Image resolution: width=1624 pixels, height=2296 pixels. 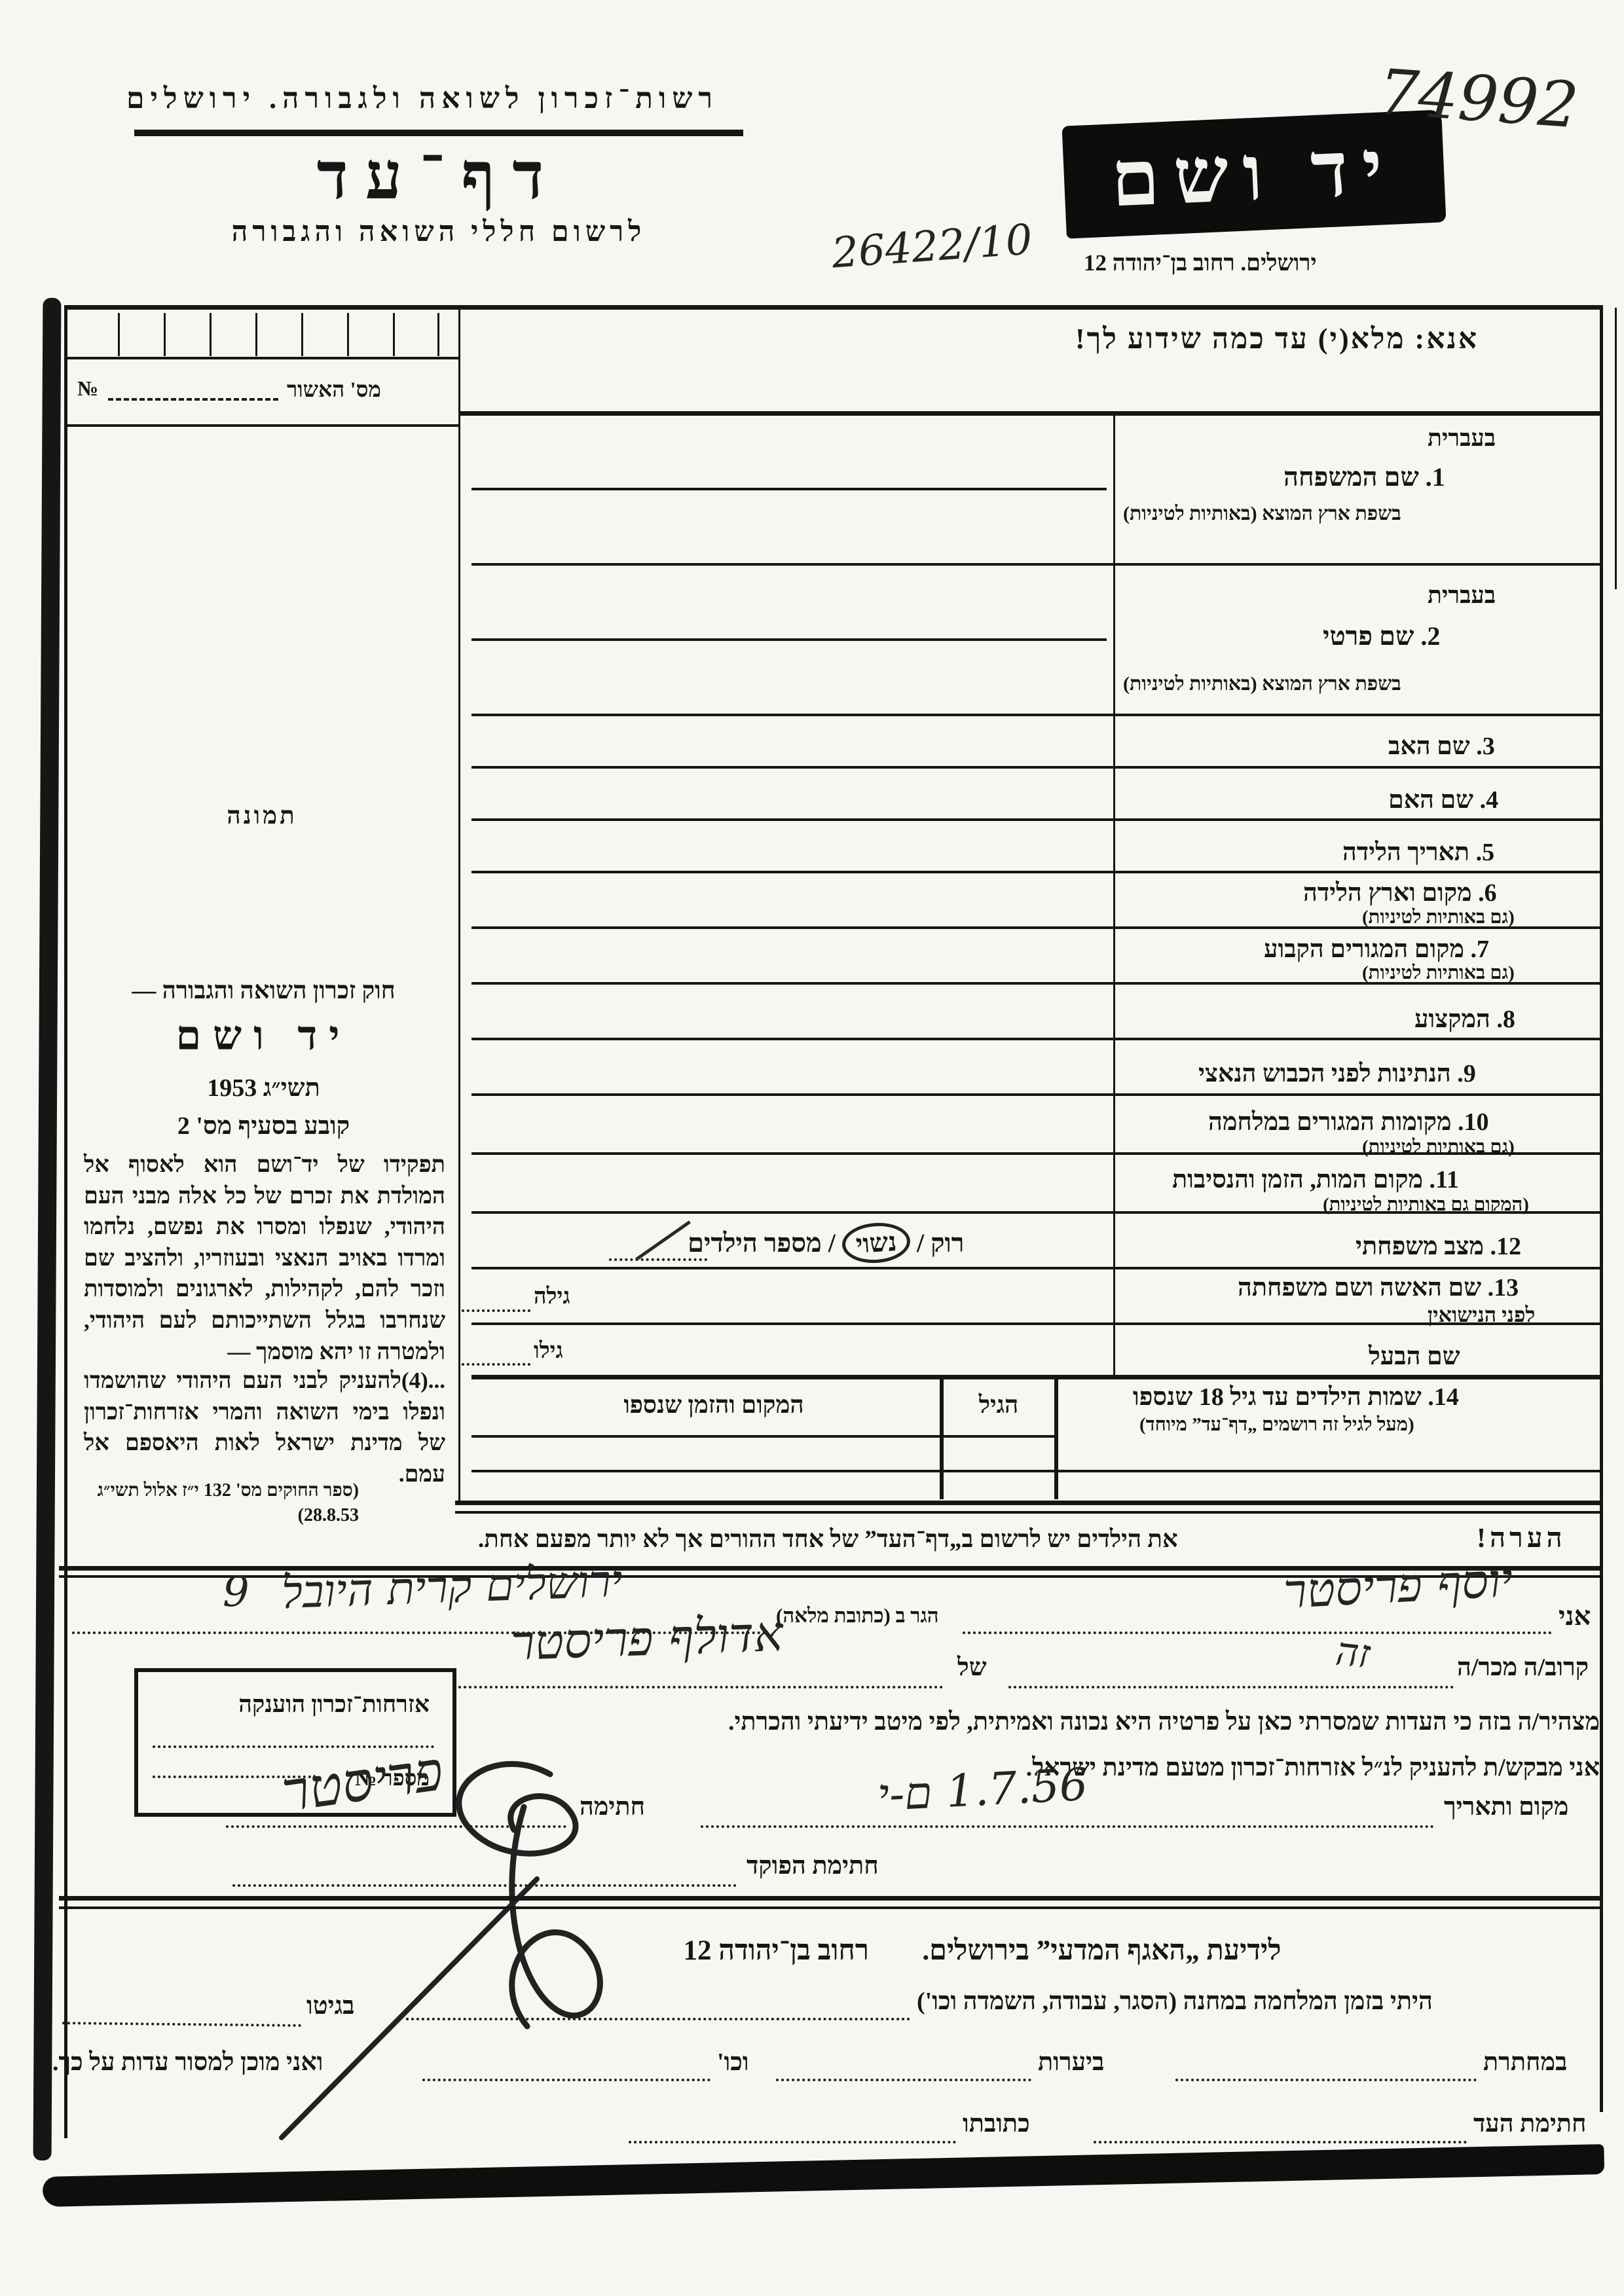 I want to click on place-date-dots, so click(x=1067, y=1826).